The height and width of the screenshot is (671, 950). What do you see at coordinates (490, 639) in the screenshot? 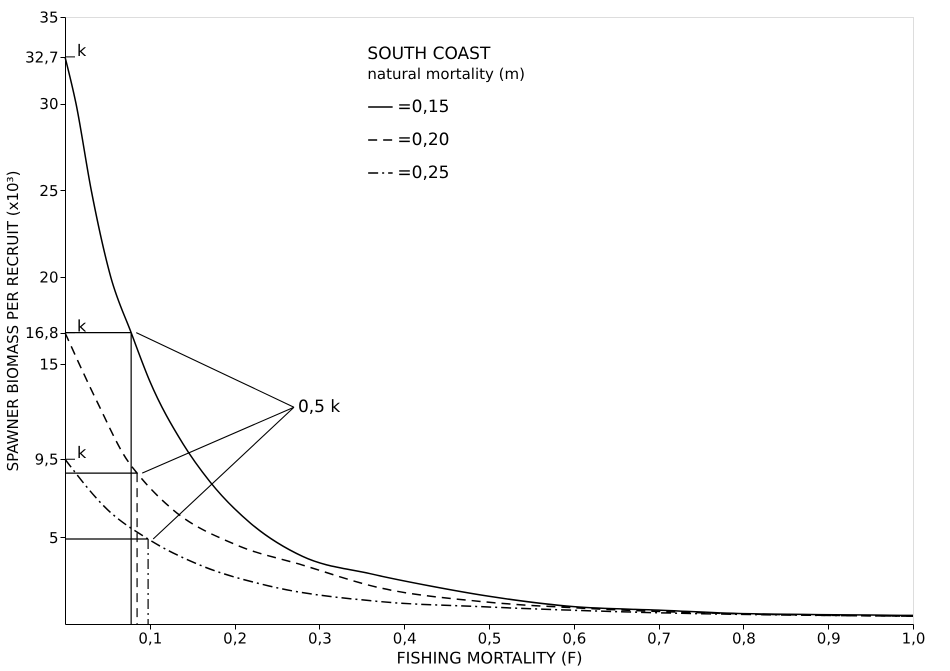
I see `x-tick-label: 0,5` at bounding box center [490, 639].